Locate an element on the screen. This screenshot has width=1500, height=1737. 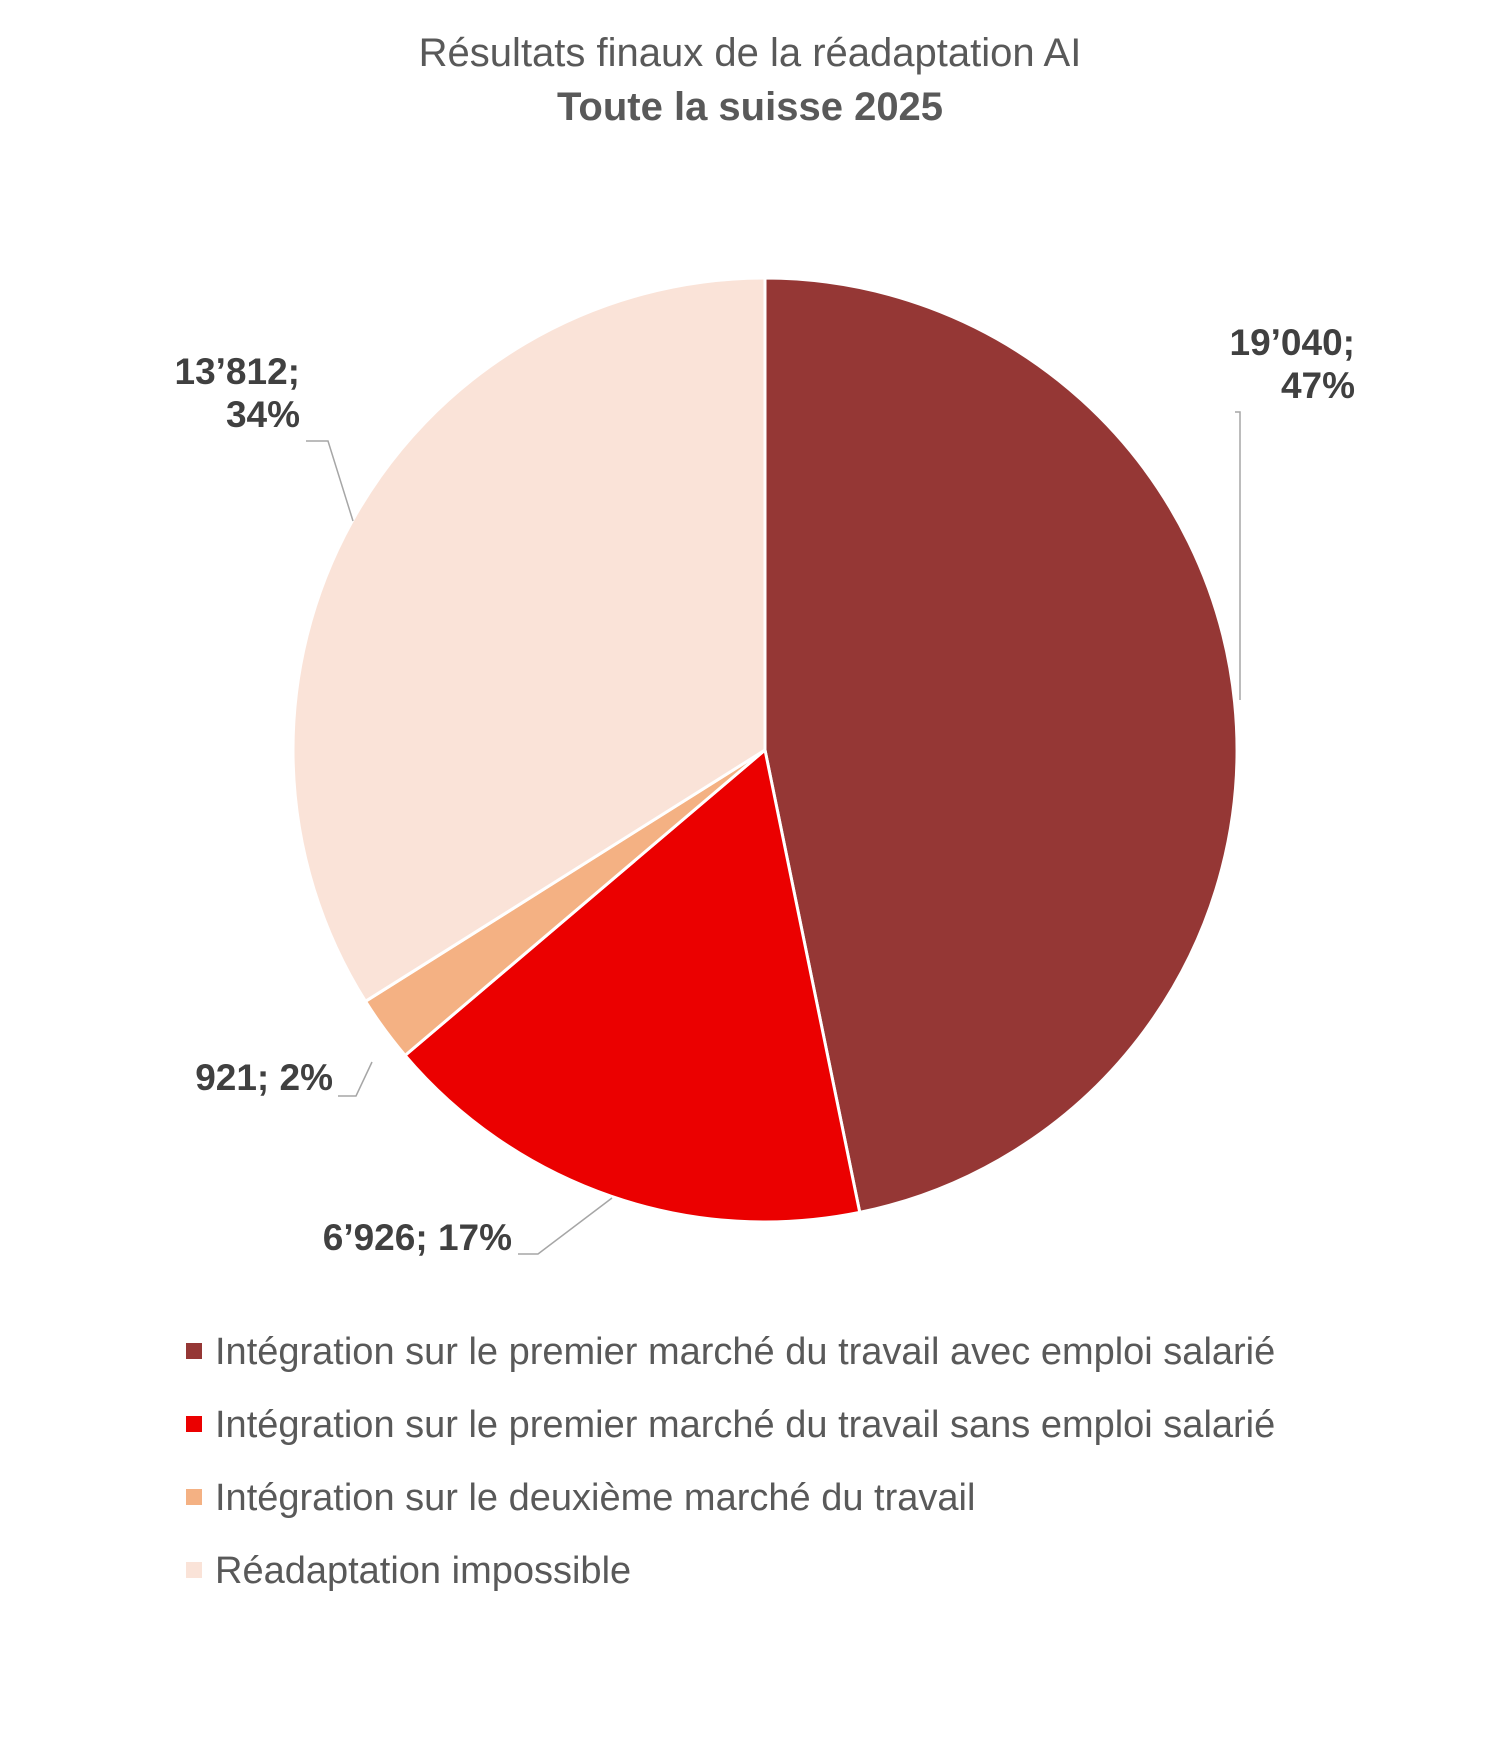
pie-slice-integration-sur-le-premier-marche-du-travail-sans-emploi-salarie is located at coordinates (632, 986).